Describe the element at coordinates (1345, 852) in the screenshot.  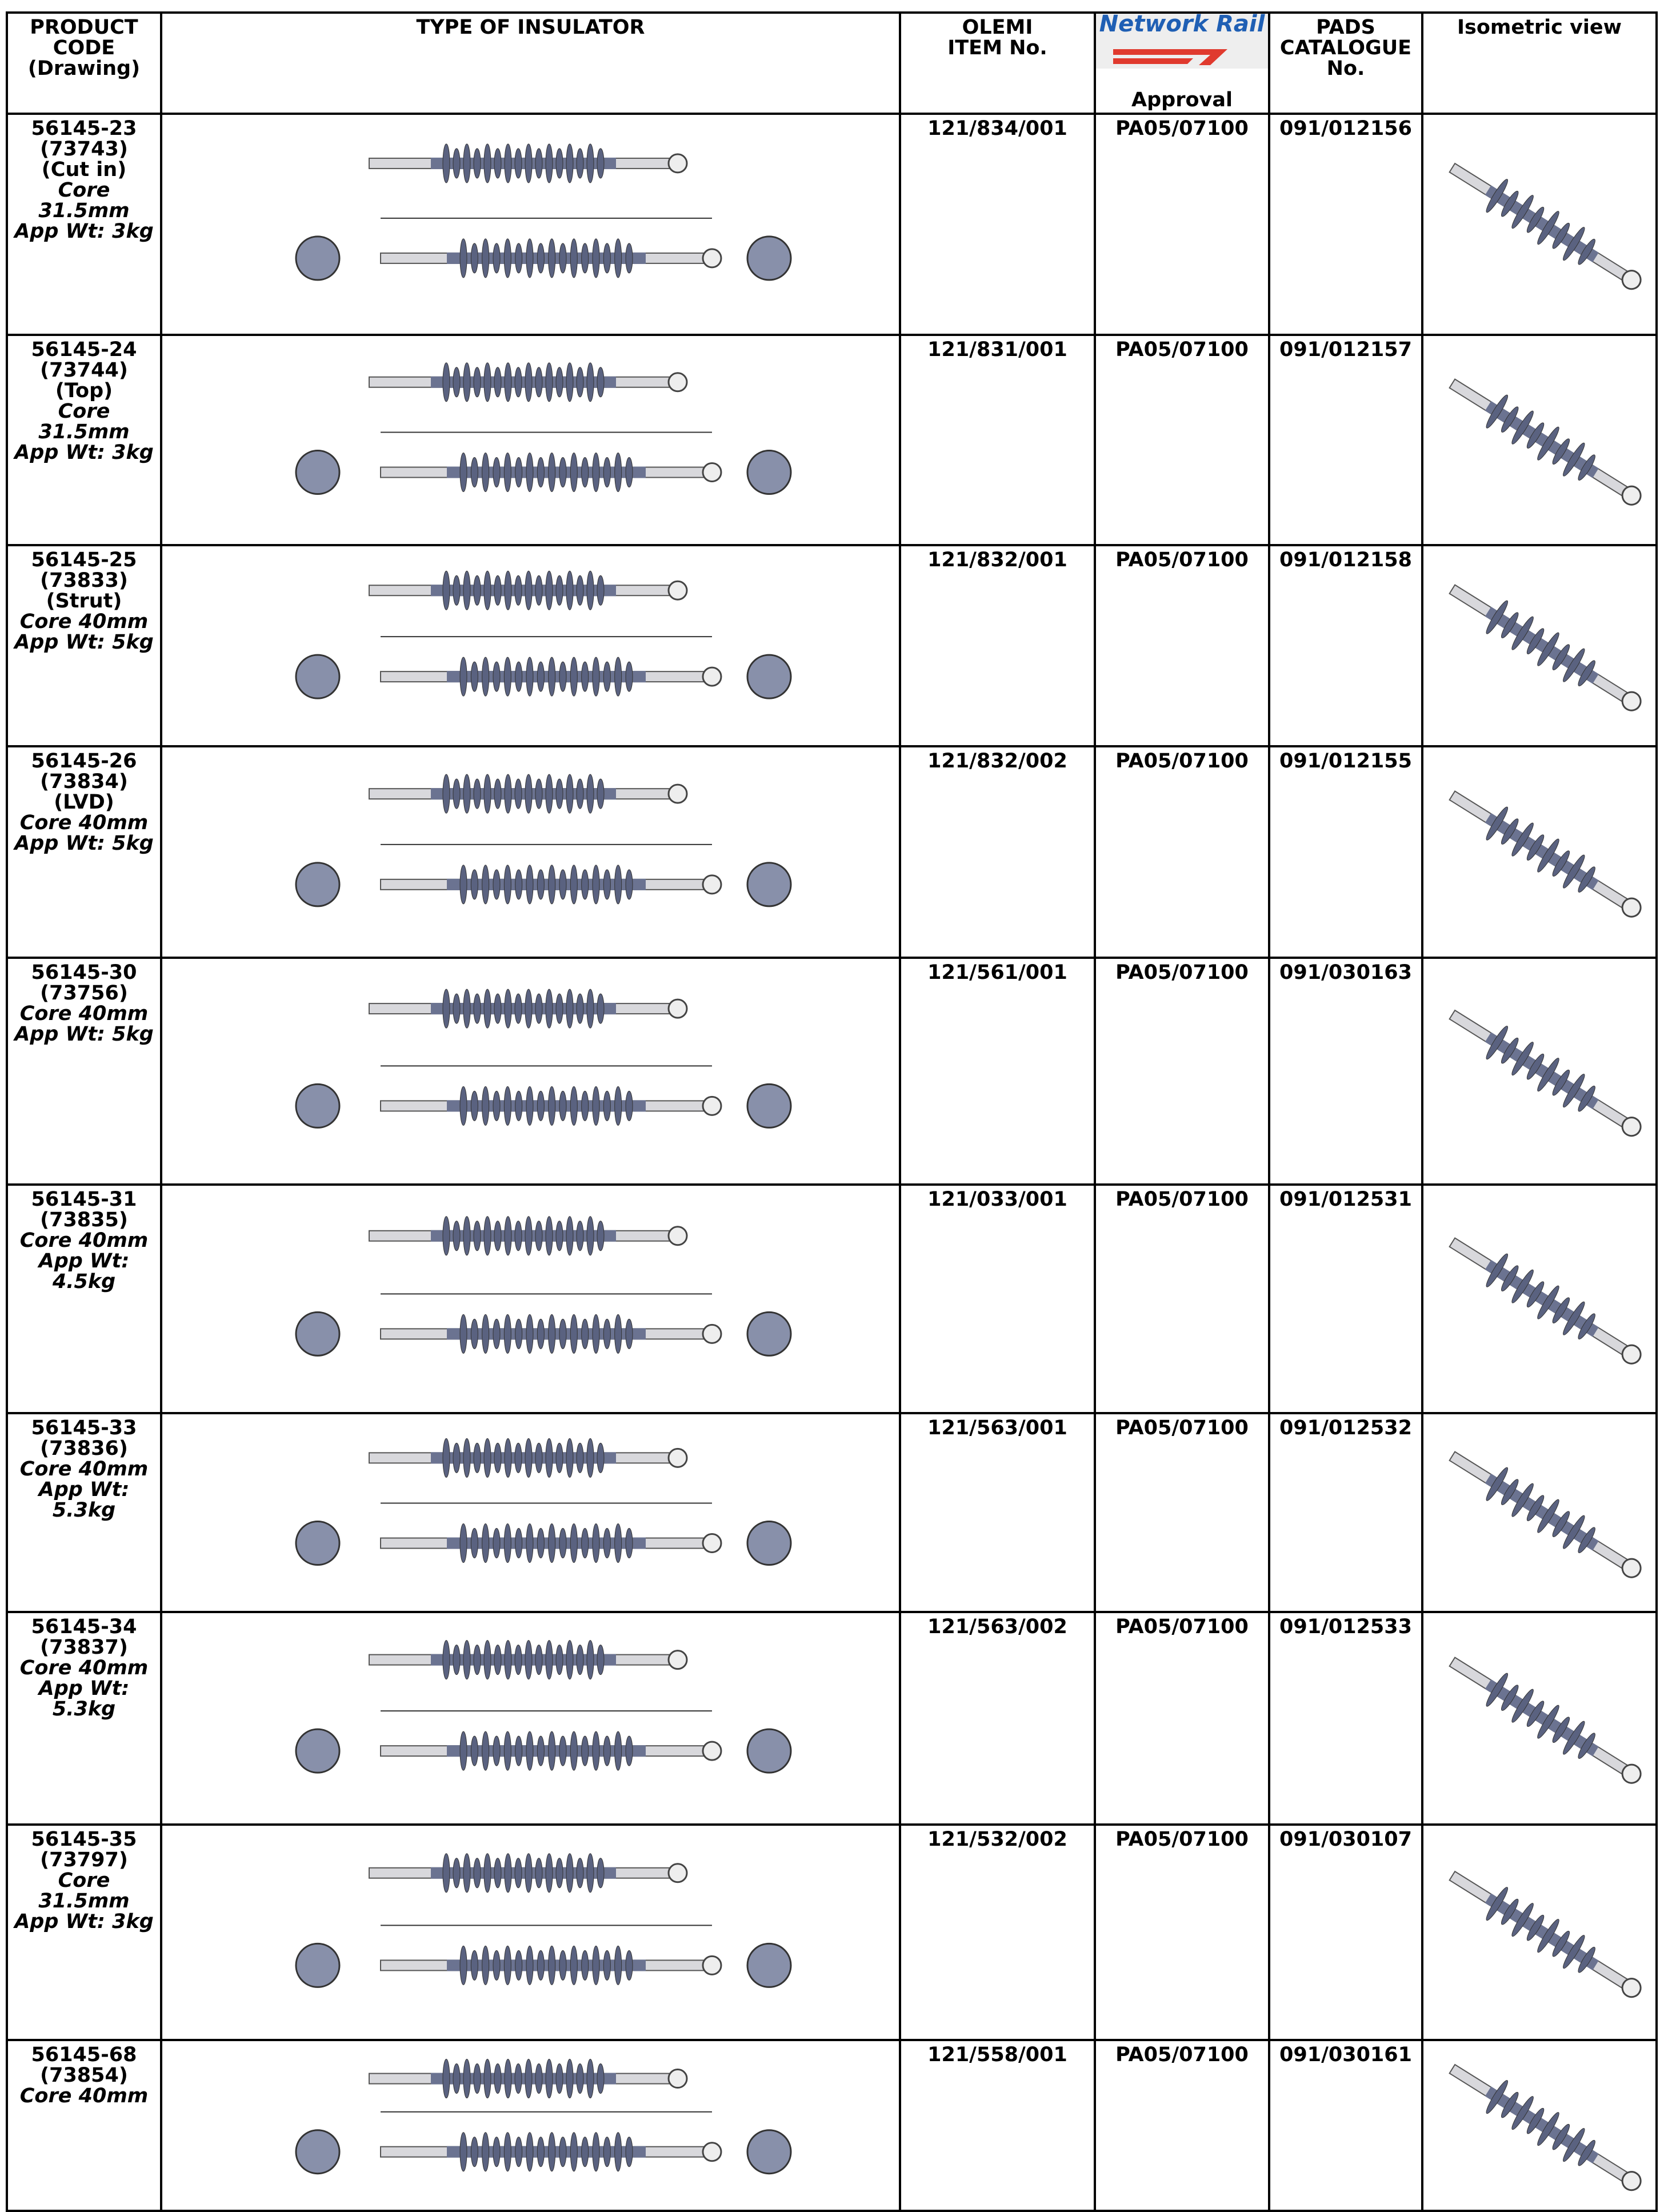
I see `pads-cell: 091/012155` at that location.